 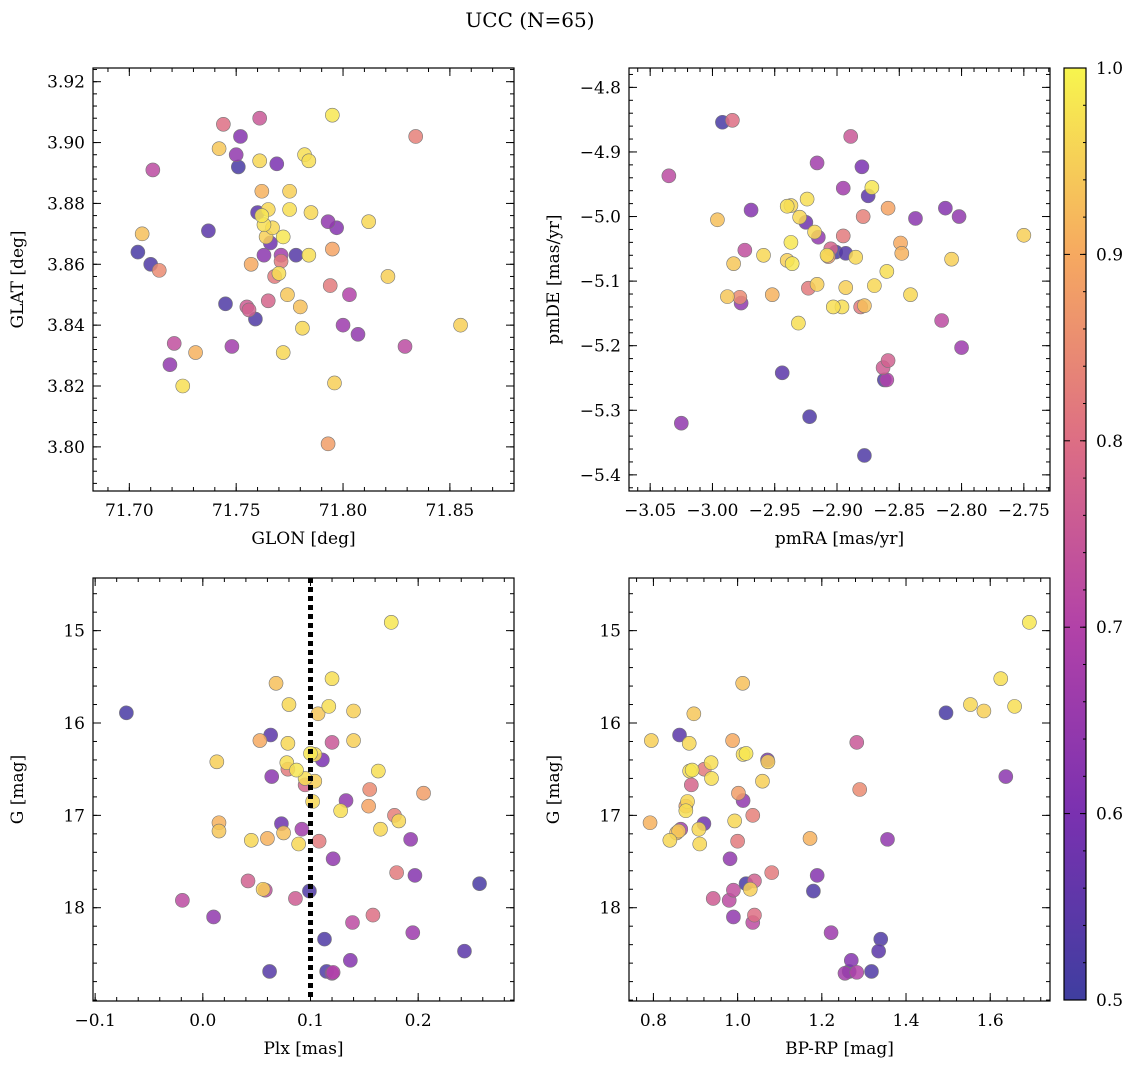 What do you see at coordinates (610, 632) in the screenshot?
I see `y-tick-label: 15` at bounding box center [610, 632].